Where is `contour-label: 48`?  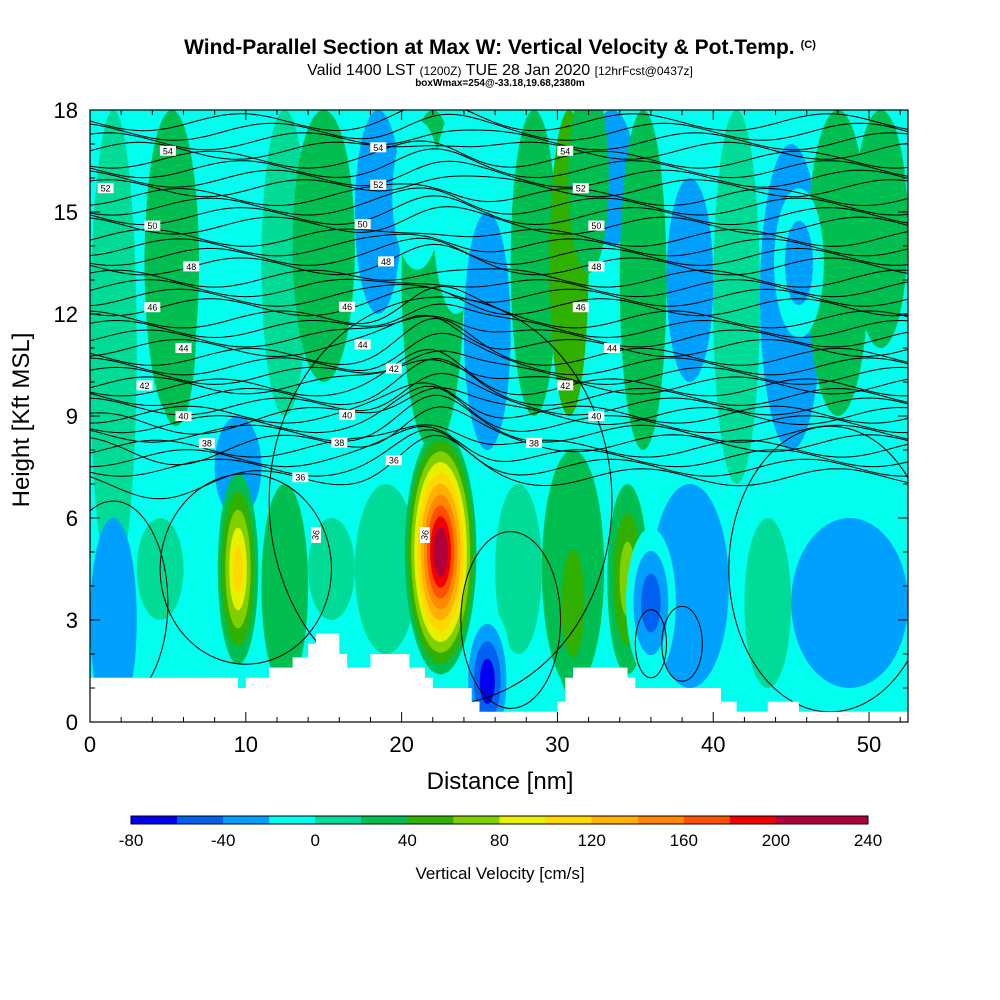
contour-label: 48 is located at coordinates (596, 267).